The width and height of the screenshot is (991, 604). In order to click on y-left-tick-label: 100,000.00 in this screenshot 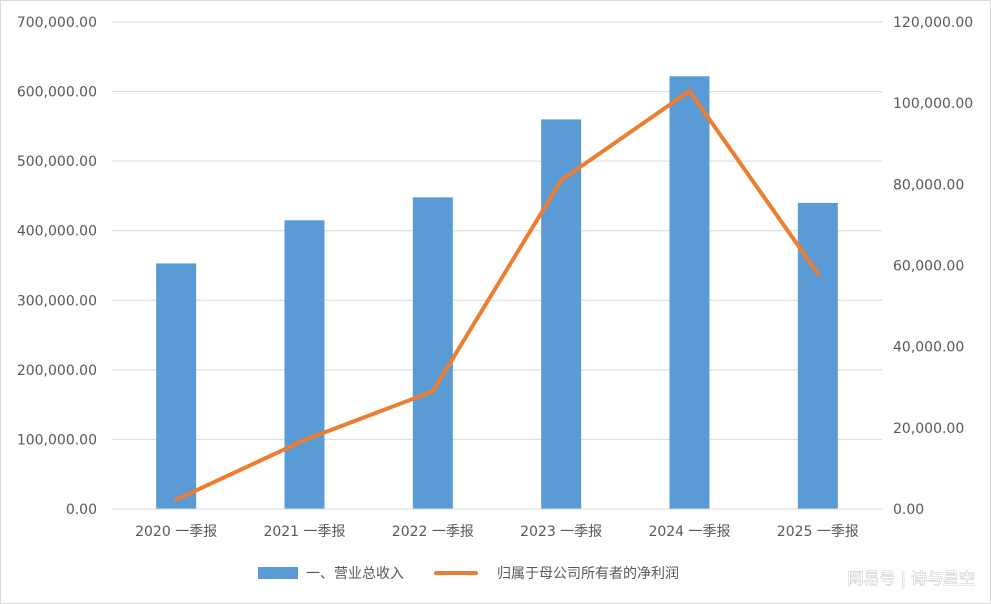, I will do `click(57, 440)`.